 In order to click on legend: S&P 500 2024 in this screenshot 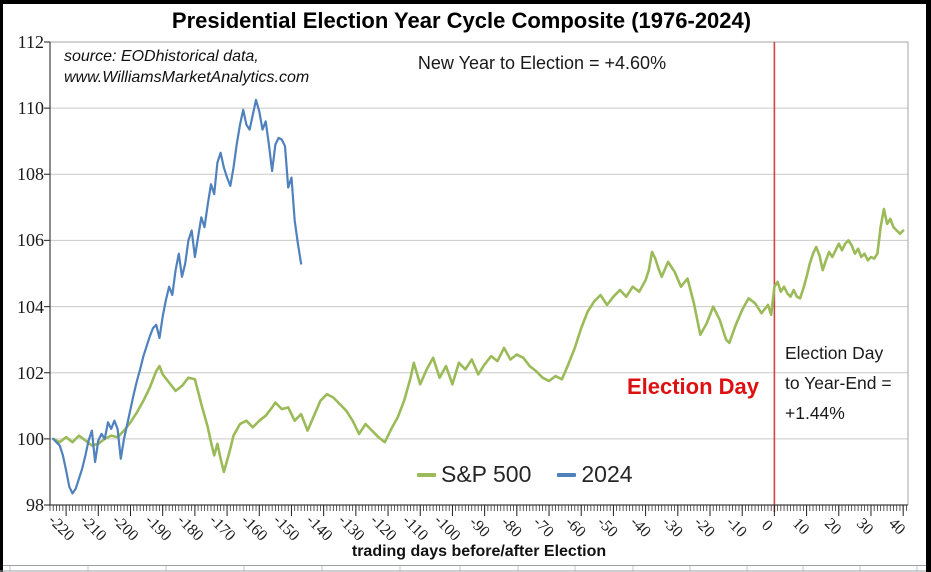, I will do `click(525, 474)`.